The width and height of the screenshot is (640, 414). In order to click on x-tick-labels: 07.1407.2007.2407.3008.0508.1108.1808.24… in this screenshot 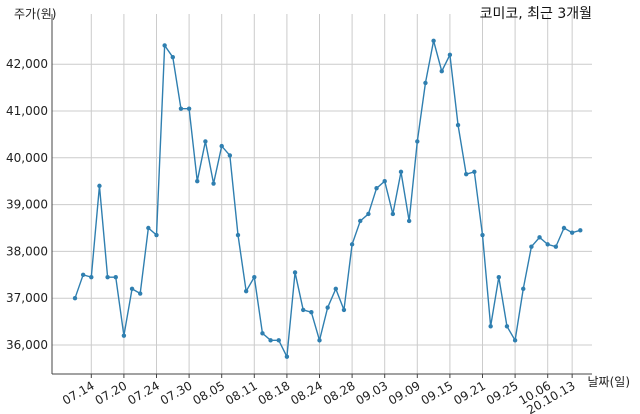, I will do `click(319, 396)`.